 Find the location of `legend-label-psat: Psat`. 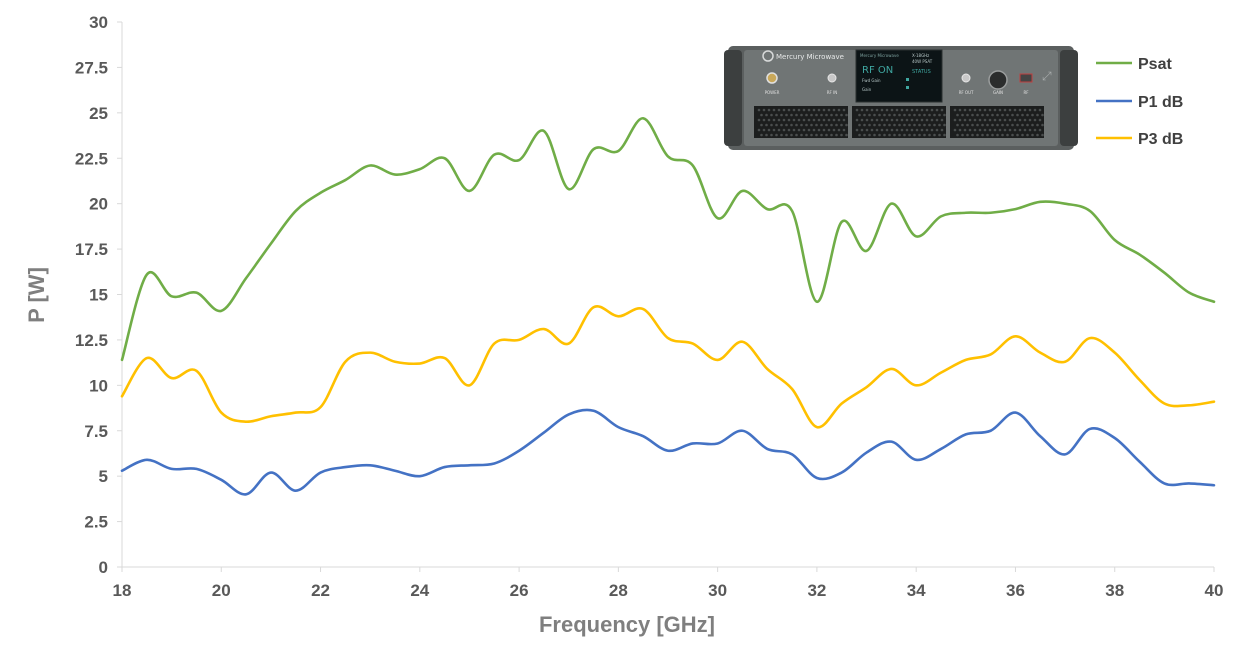

legend-label-psat: Psat is located at coordinates (1155, 64).